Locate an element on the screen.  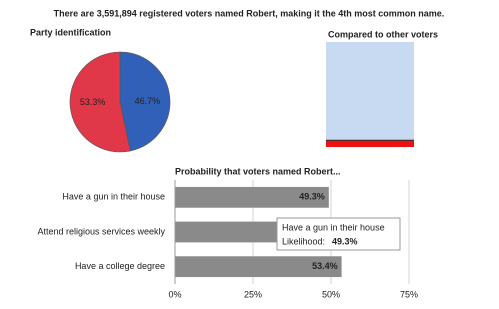
slice-label: 46.7% is located at coordinates (148, 101).